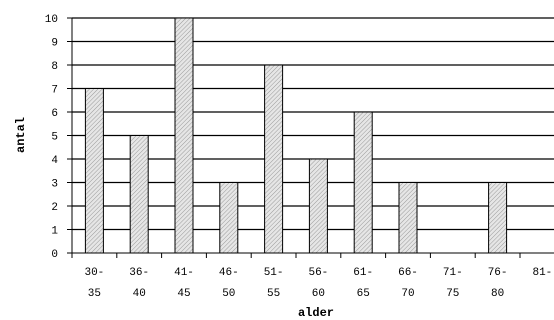 Image resolution: width=554 pixels, height=320 pixels. Describe the element at coordinates (54, 67) in the screenshot. I see `y-tick-label: 8` at that location.